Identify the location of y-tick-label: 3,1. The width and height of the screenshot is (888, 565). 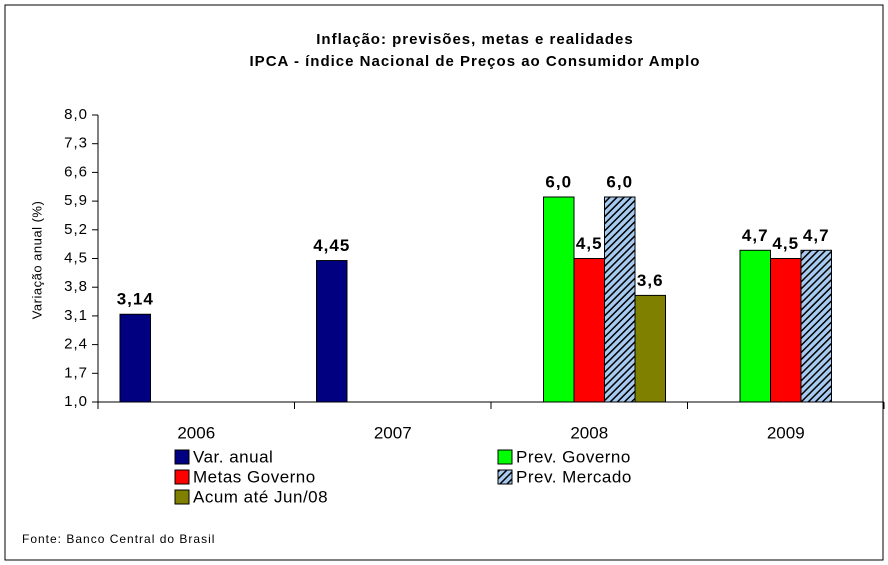
(76, 315).